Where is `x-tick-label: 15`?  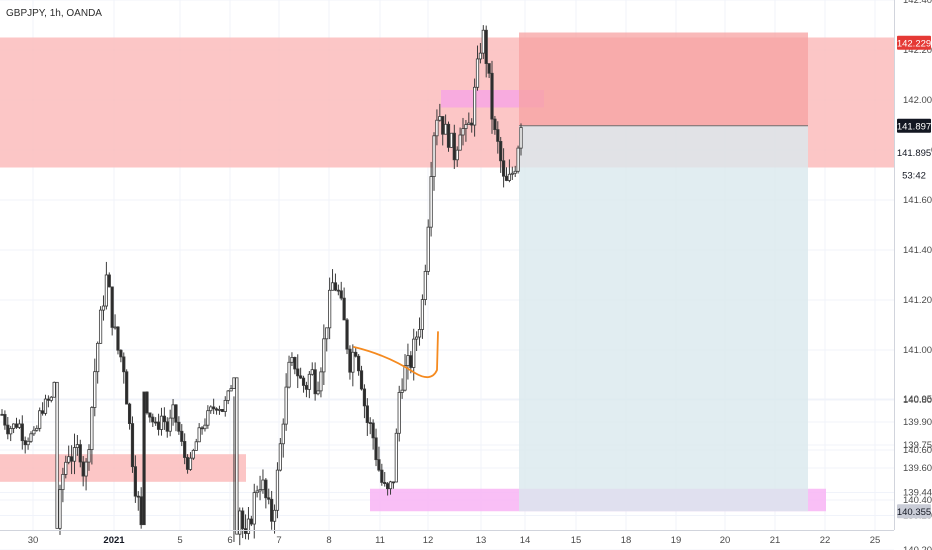
x-tick-label: 15 is located at coordinates (576, 540).